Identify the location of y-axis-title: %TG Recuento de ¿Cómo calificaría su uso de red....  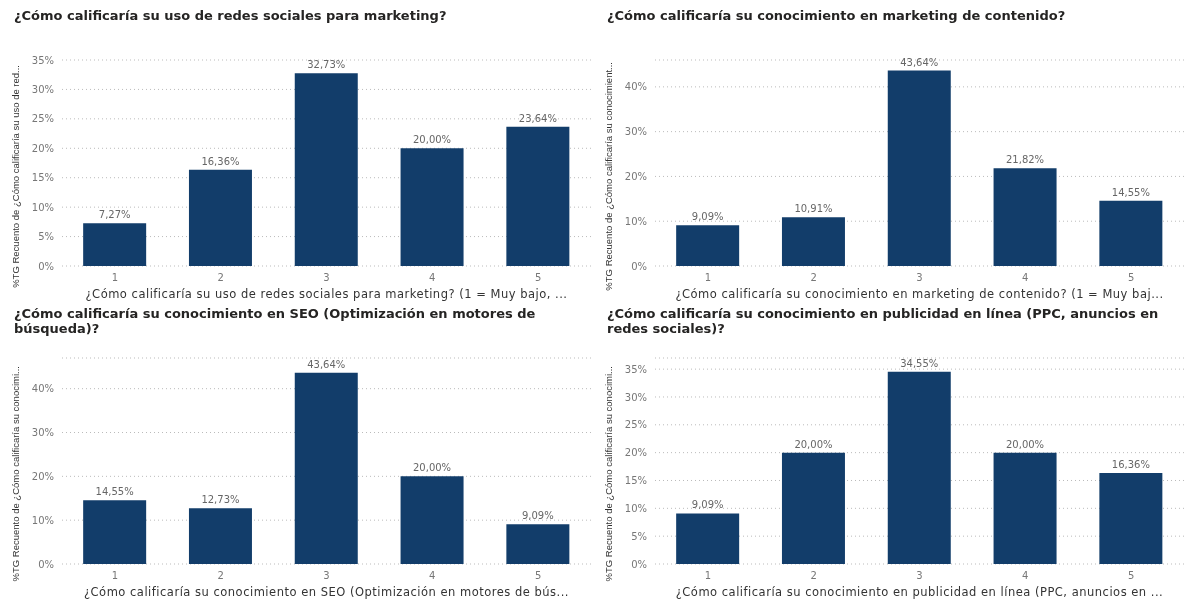
(15, 176).